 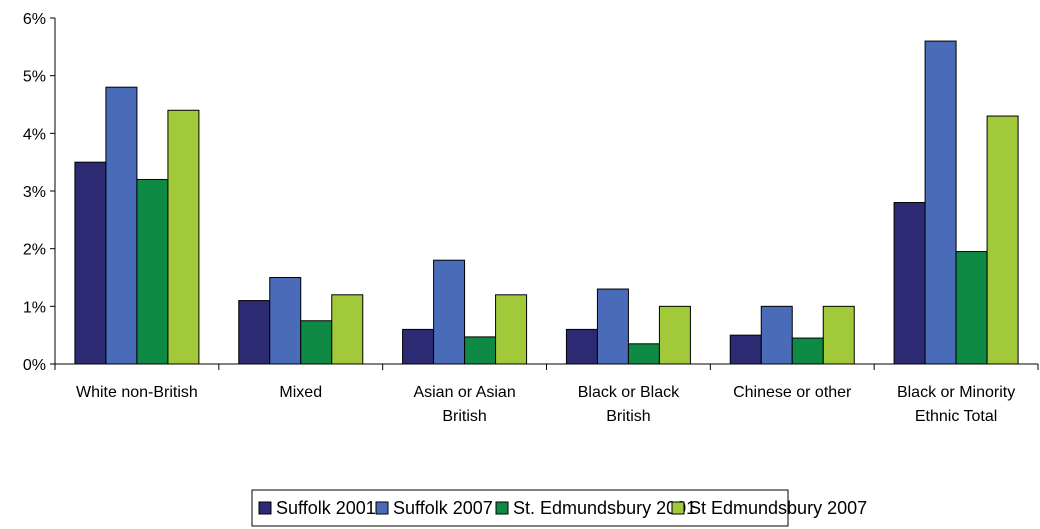 I want to click on legend-label: Suffolk 2001, so click(x=326, y=508).